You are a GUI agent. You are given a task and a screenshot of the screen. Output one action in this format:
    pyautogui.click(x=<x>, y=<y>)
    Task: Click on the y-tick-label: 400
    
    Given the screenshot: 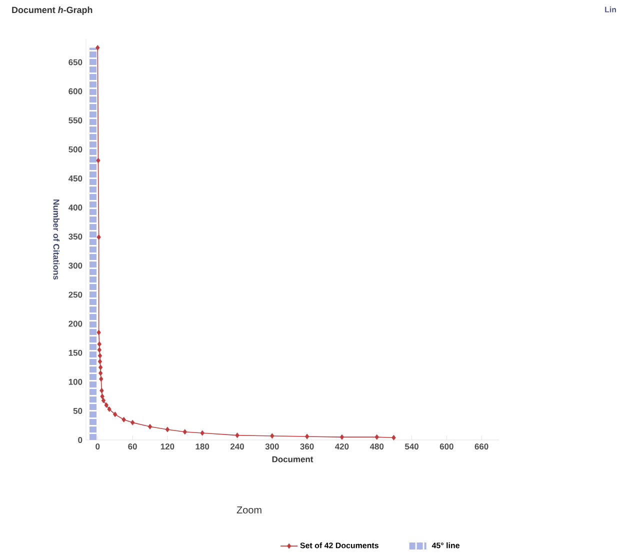 What is the action you would take?
    pyautogui.click(x=75, y=207)
    